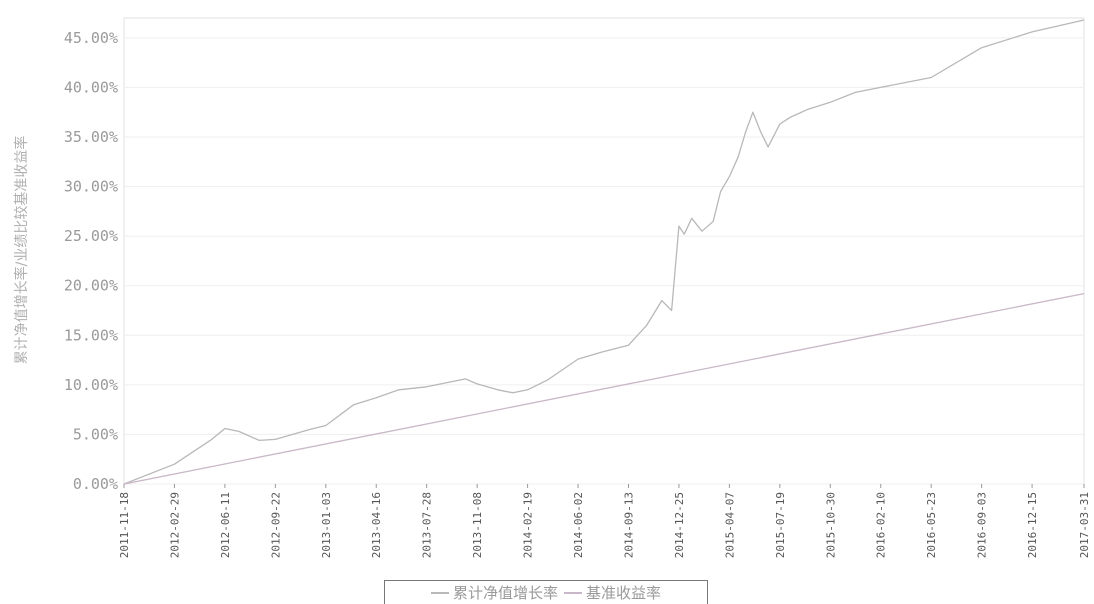  I want to click on x-tick-label: 2013-04-16, so click(376, 525).